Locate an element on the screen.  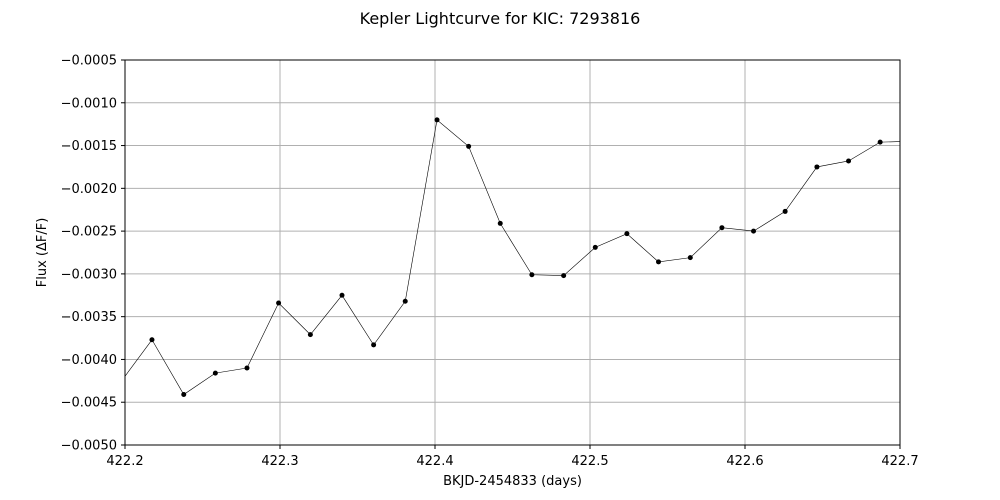
y-tick-label: −0.0015 is located at coordinates (89, 146).